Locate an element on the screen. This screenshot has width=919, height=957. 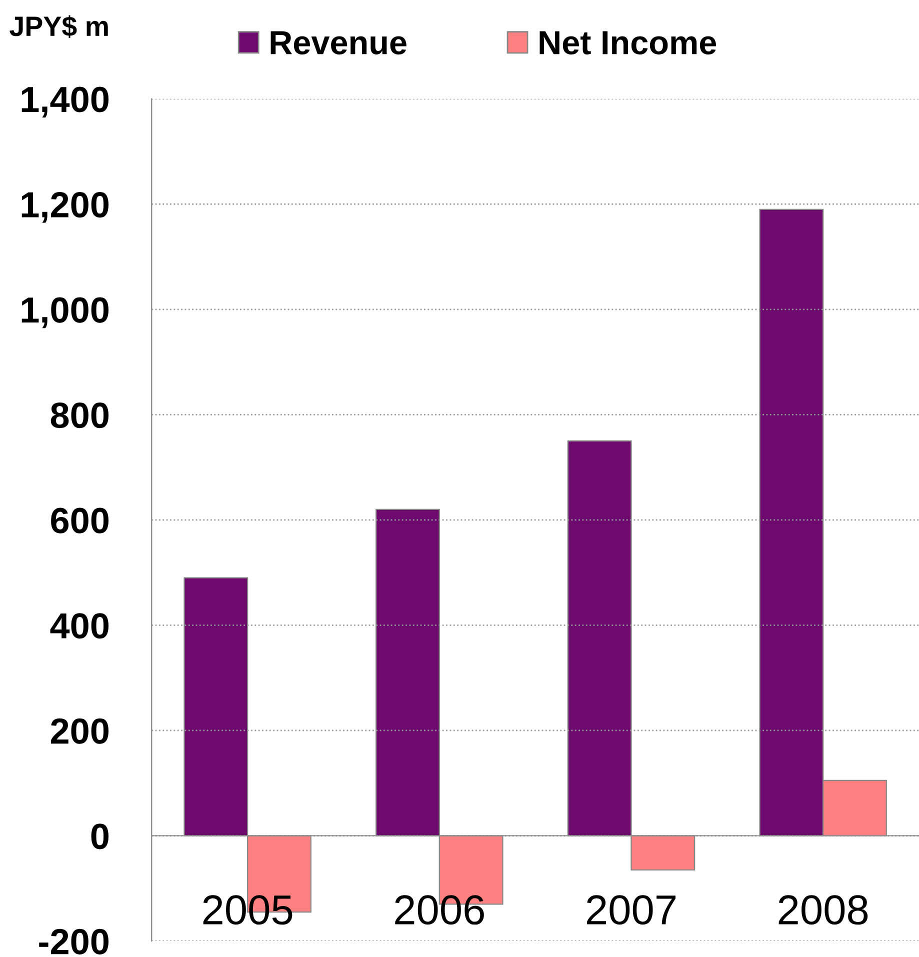
x-tick-label: 2005 is located at coordinates (247, 910).